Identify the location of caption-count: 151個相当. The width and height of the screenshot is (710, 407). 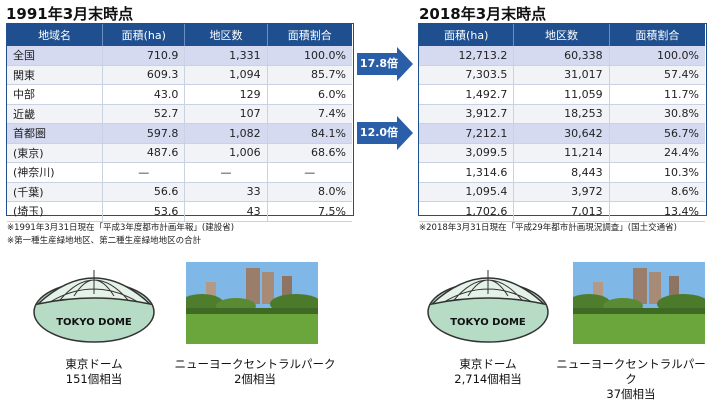
(94, 379).